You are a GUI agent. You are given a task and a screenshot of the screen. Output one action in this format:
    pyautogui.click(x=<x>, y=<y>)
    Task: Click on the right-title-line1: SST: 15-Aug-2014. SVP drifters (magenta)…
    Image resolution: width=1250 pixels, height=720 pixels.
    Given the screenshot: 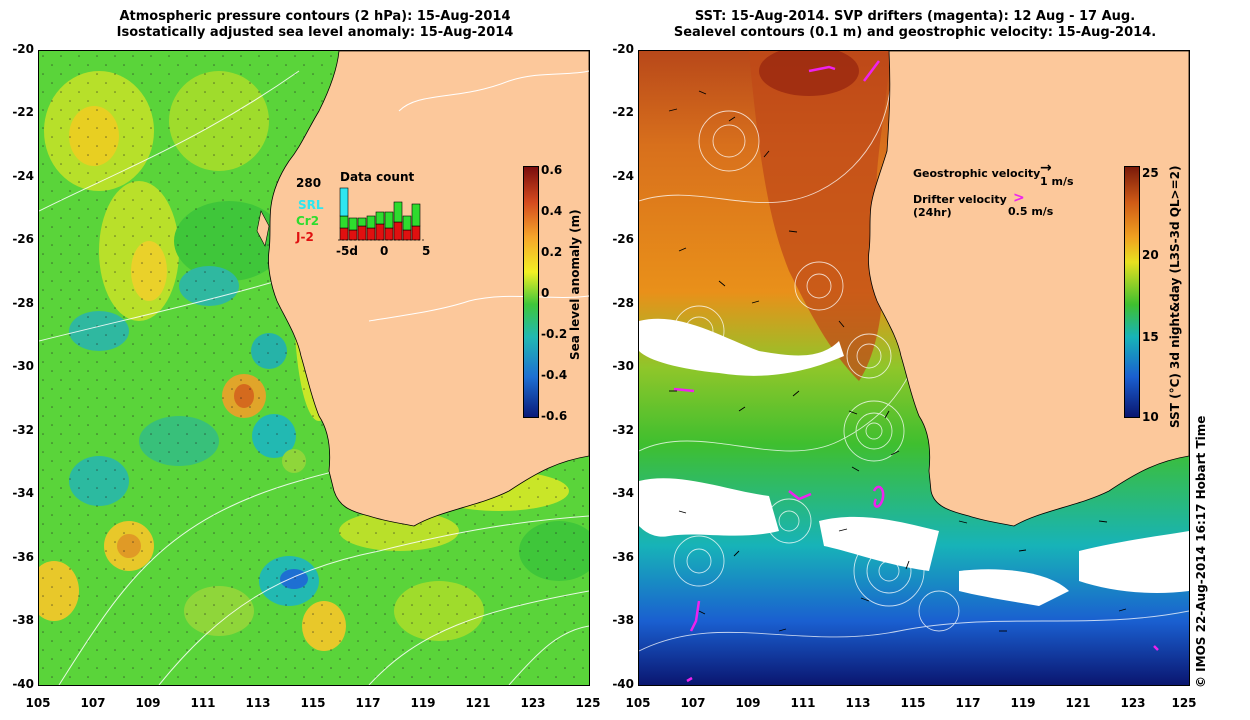 What is the action you would take?
    pyautogui.click(x=915, y=16)
    